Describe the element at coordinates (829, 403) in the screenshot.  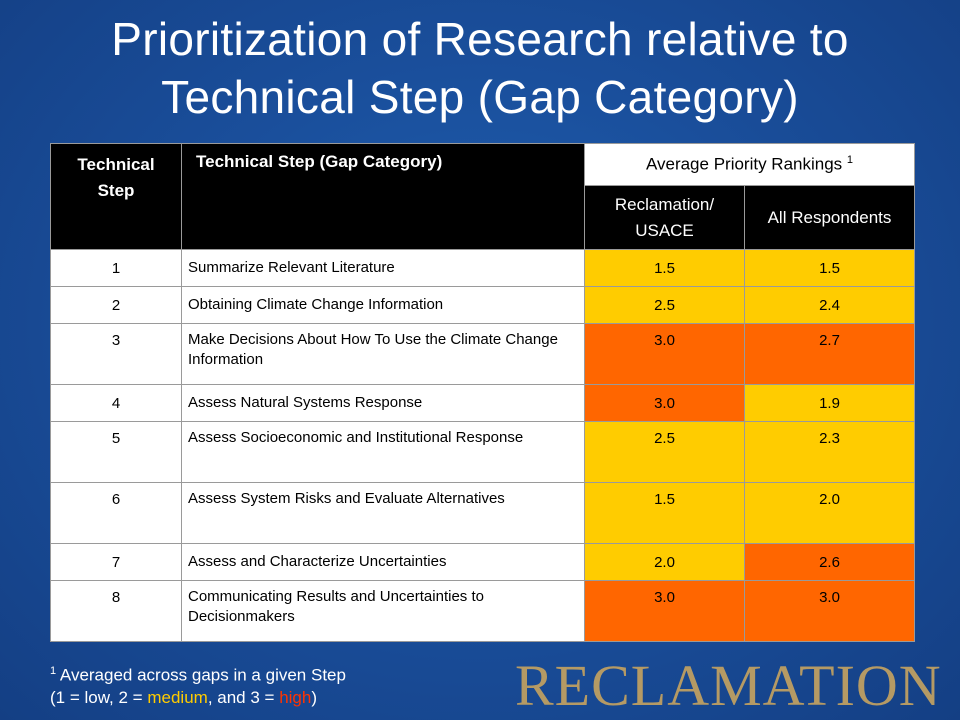
I see `all-respondents-rank: 1.9` at that location.